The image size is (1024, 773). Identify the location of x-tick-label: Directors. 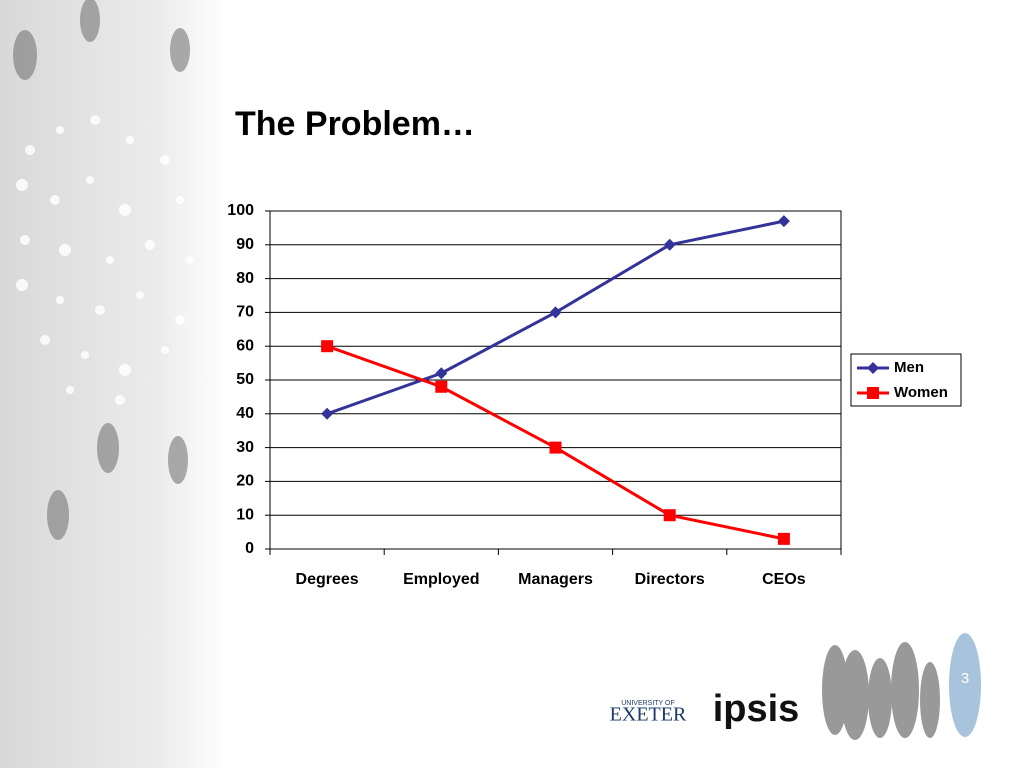
(670, 579).